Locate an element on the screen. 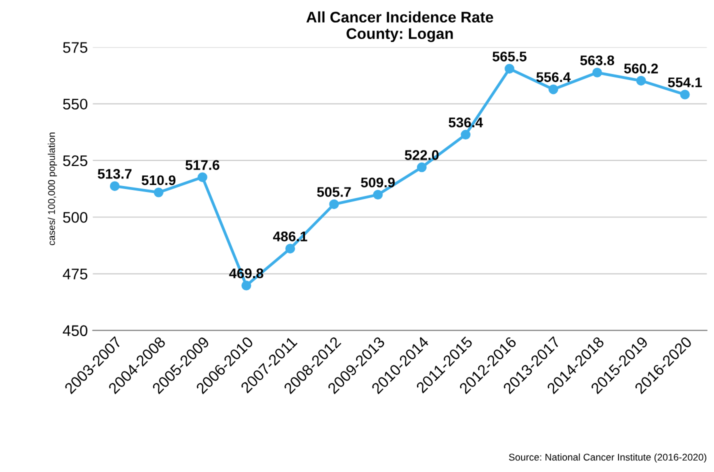 This screenshot has width=714, height=472. data-label: 510.9 is located at coordinates (159, 180).